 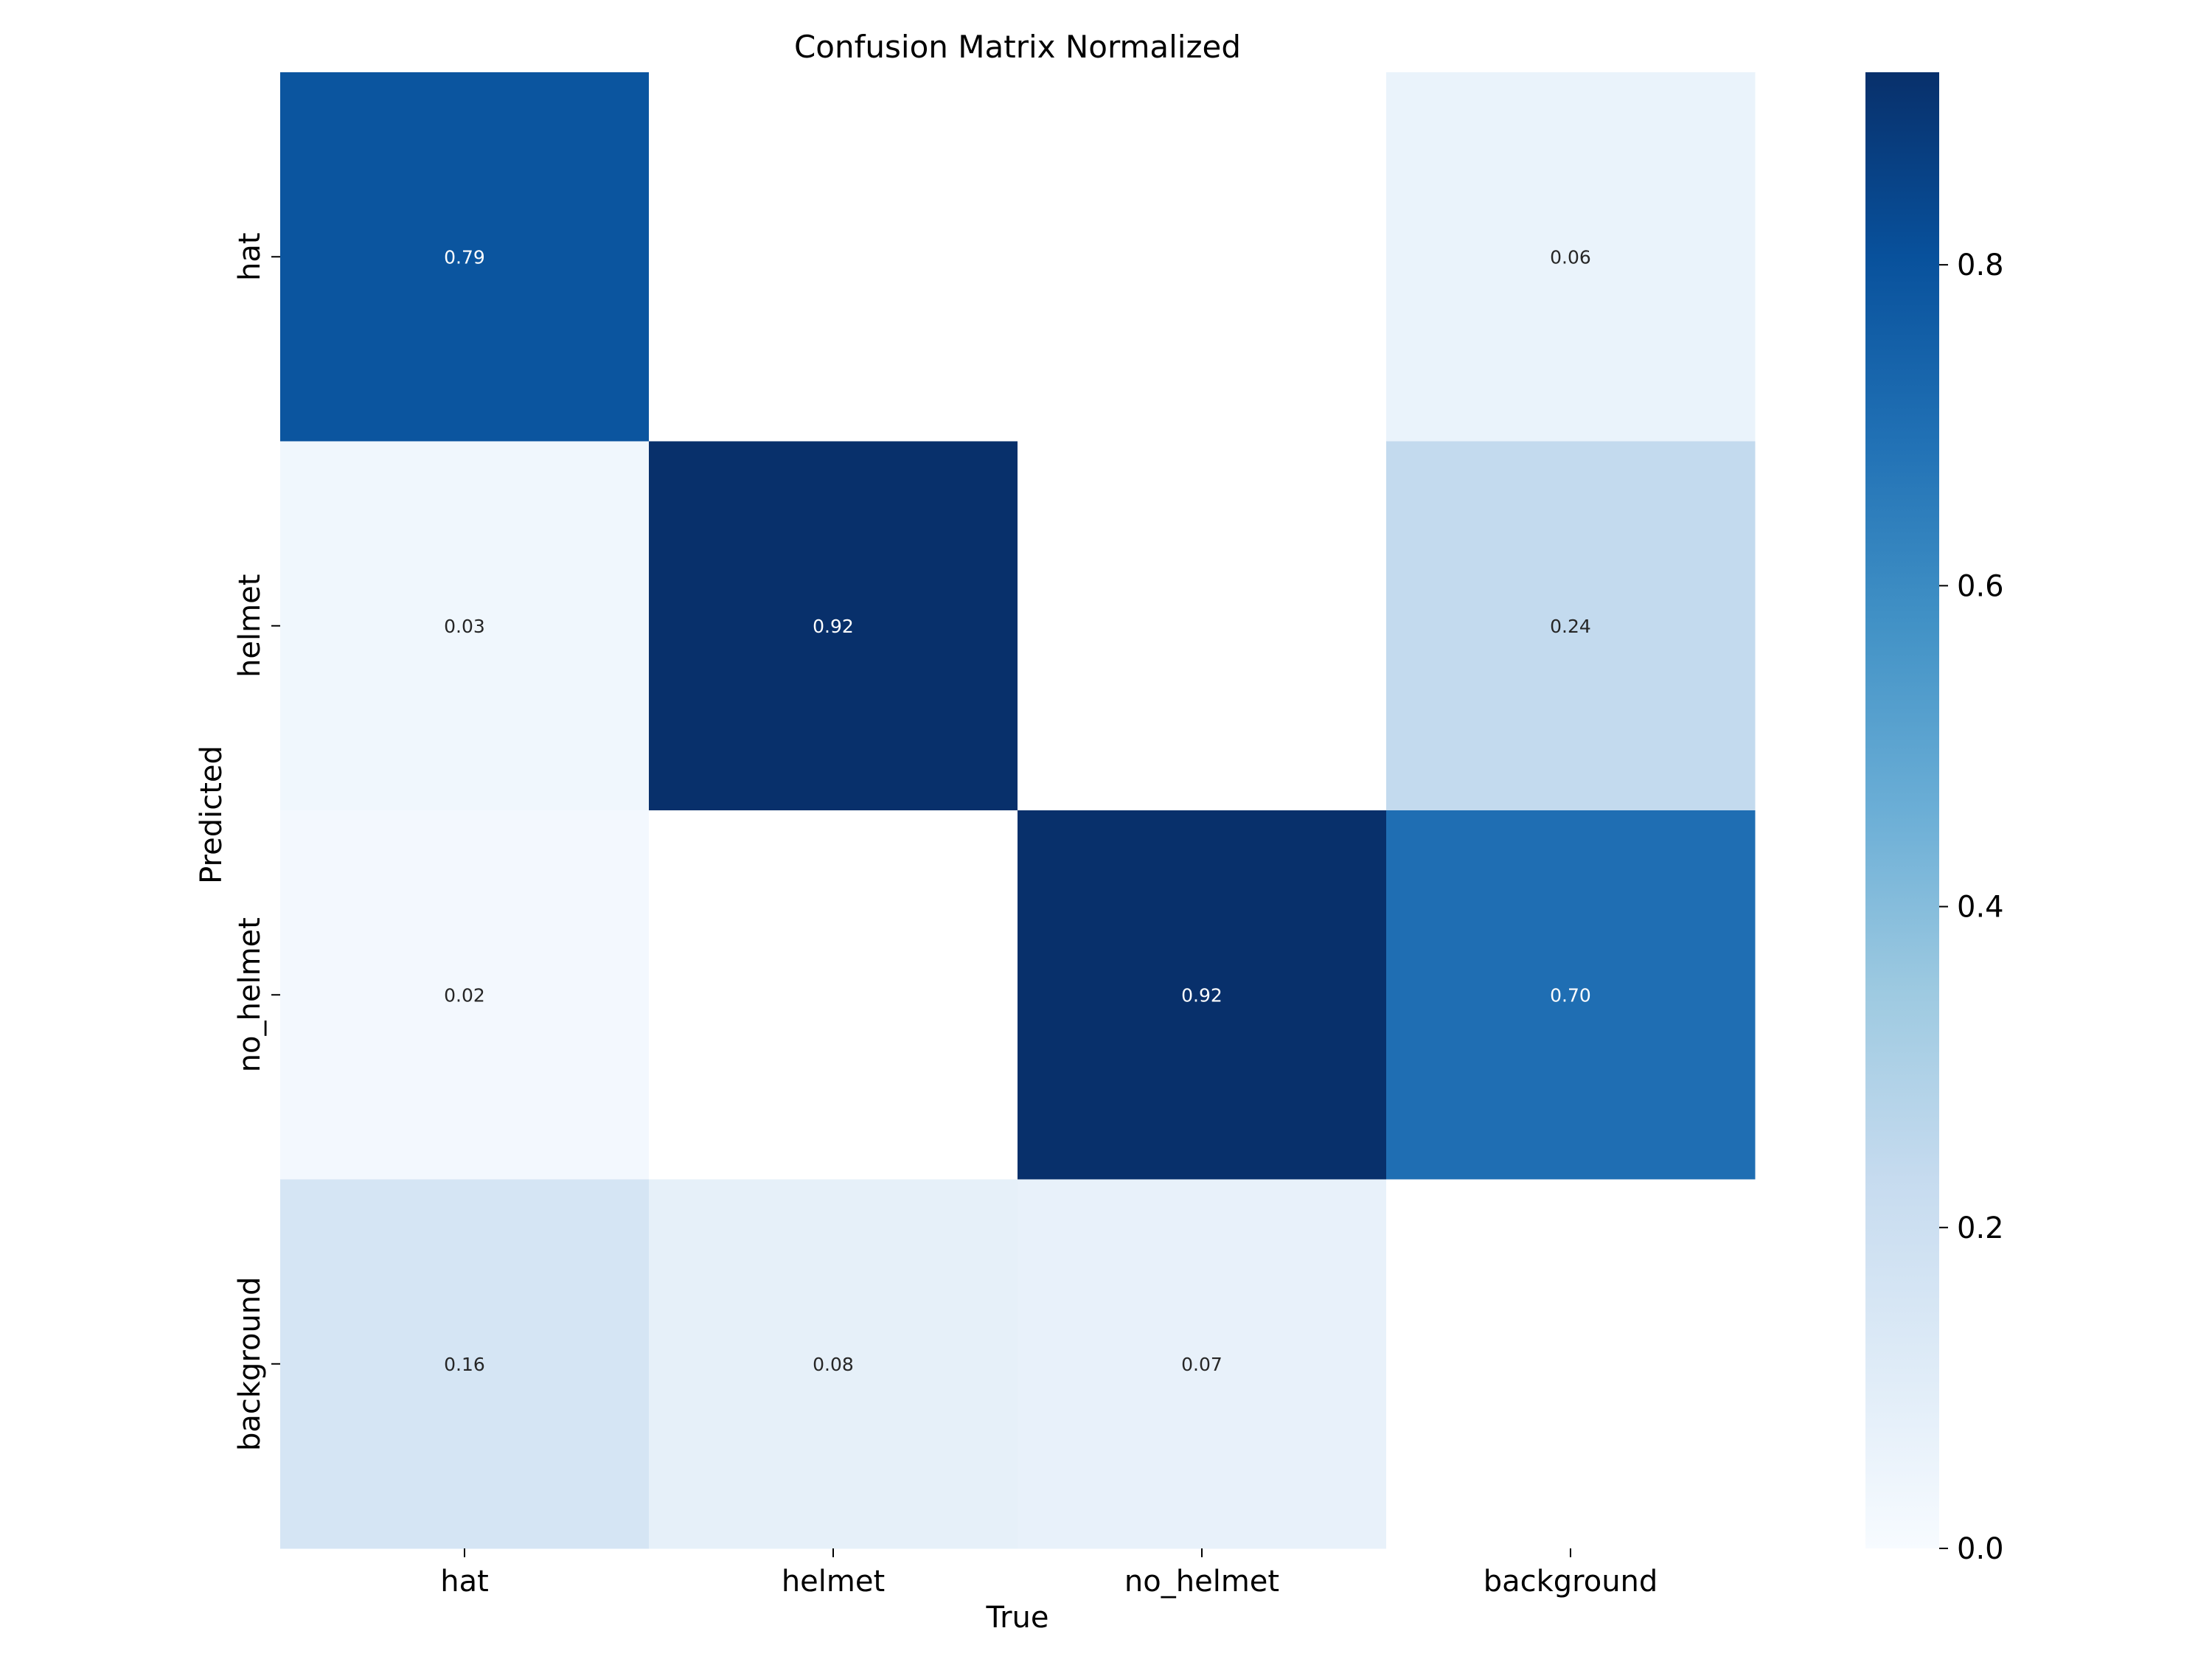 I want to click on cell-value-label: 0.06, so click(x=1570, y=257).